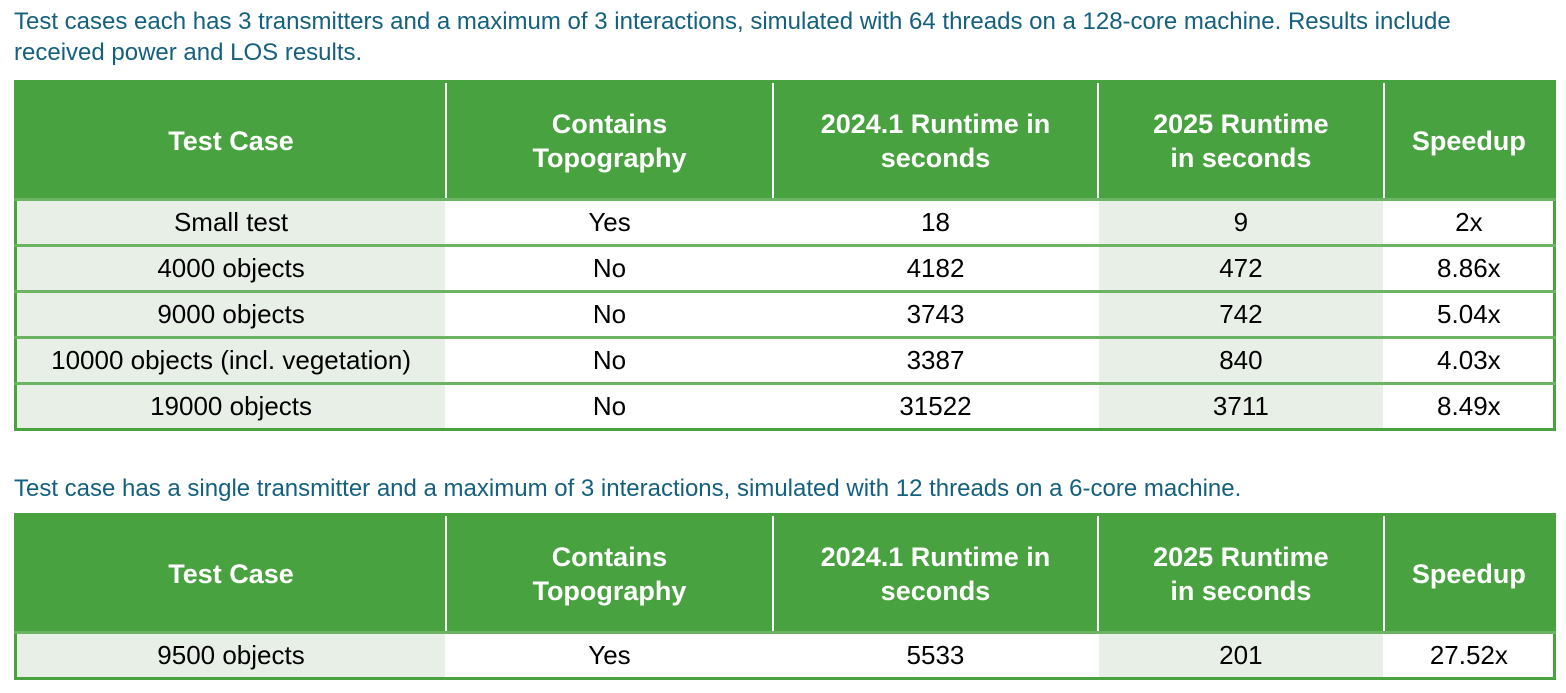 The height and width of the screenshot is (693, 1566). I want to click on cell-runtime-2024: 3743, so click(935, 314).